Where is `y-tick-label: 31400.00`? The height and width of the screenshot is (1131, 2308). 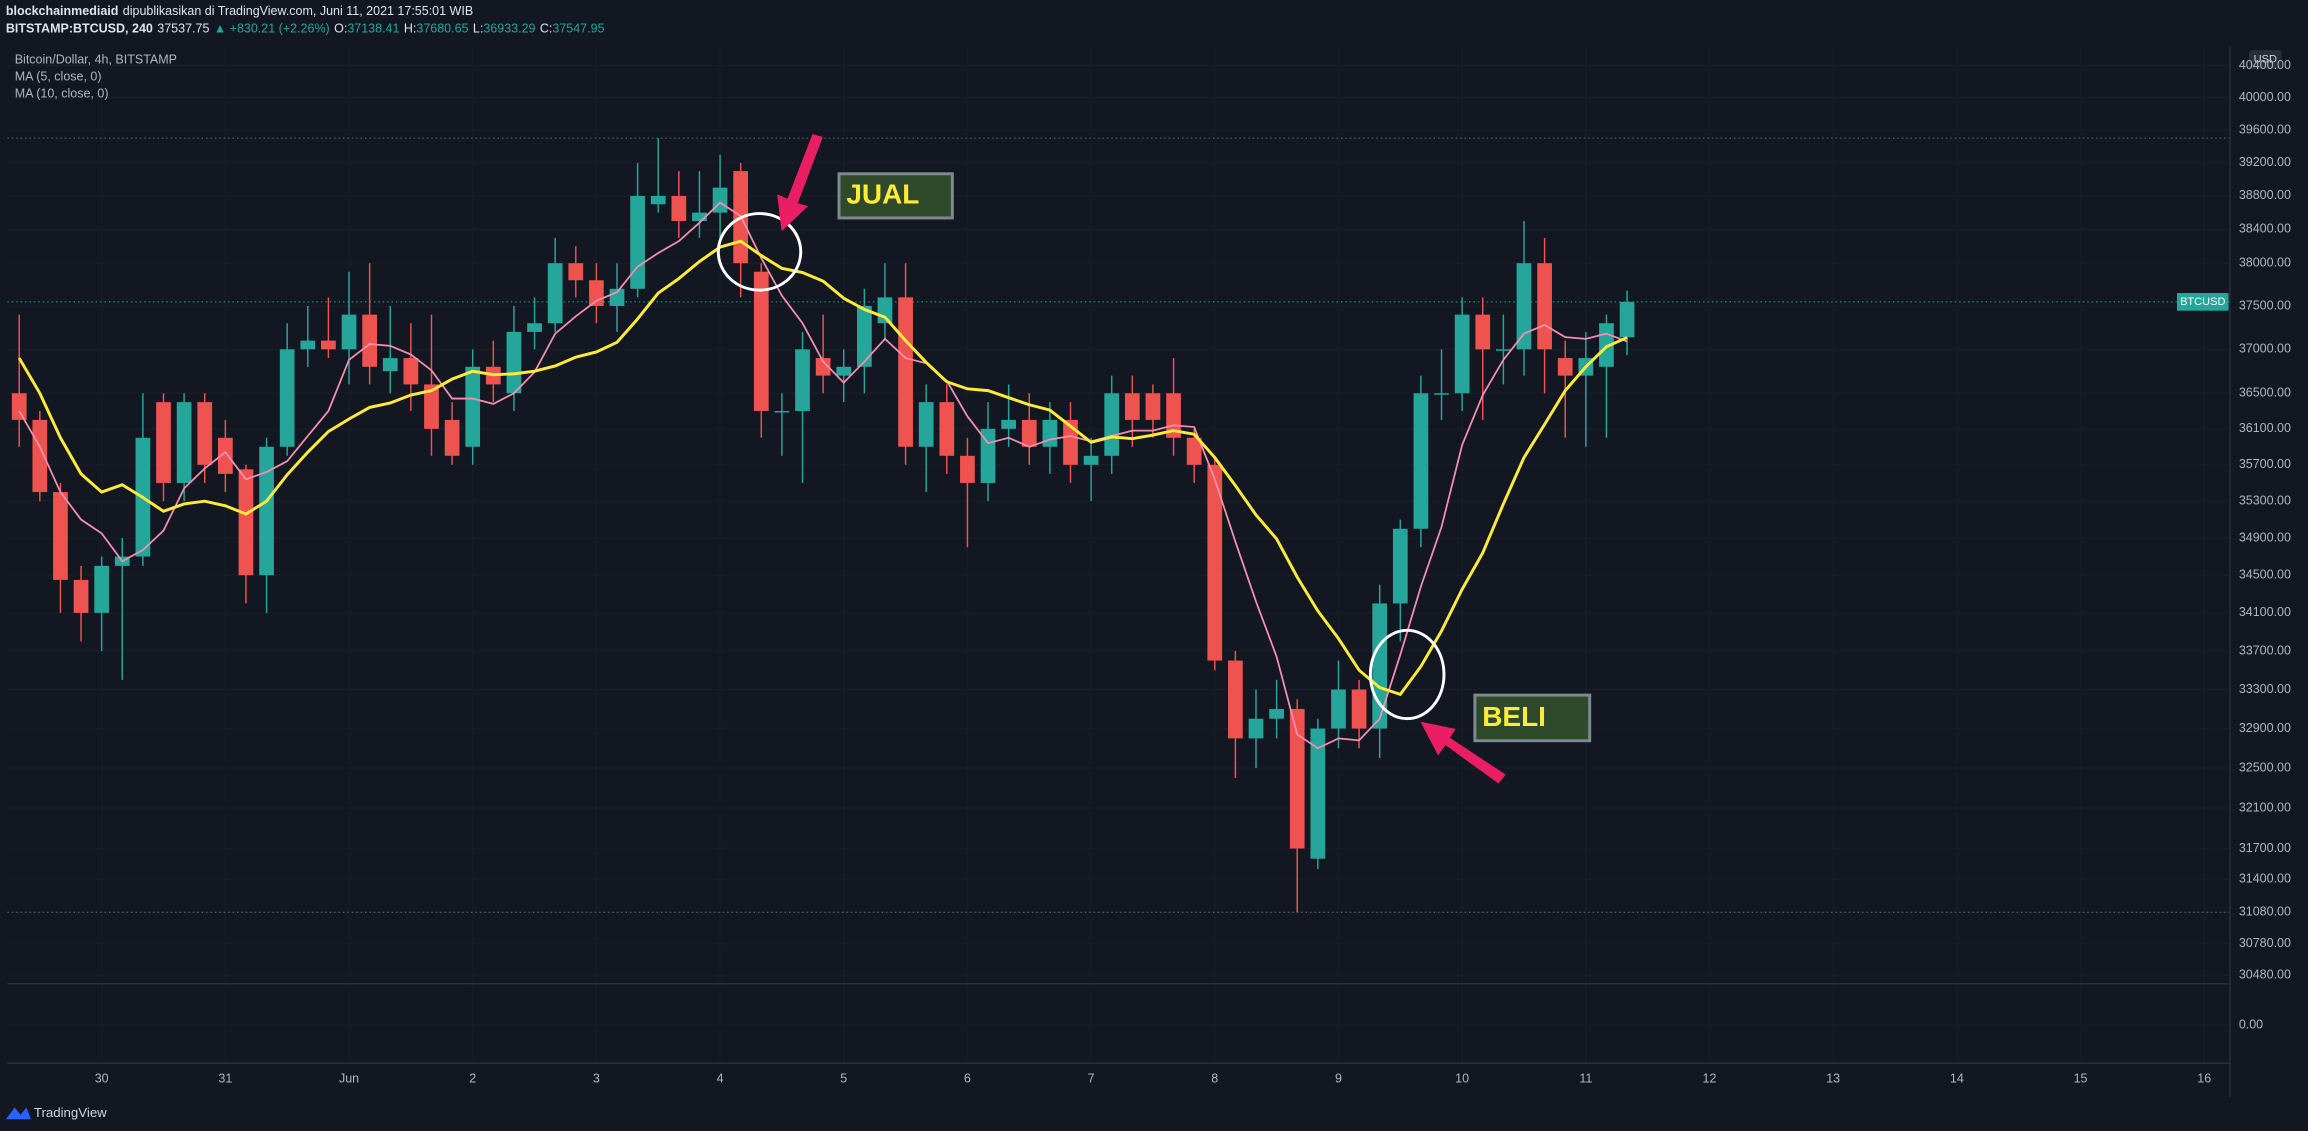 y-tick-label: 31400.00 is located at coordinates (2265, 879).